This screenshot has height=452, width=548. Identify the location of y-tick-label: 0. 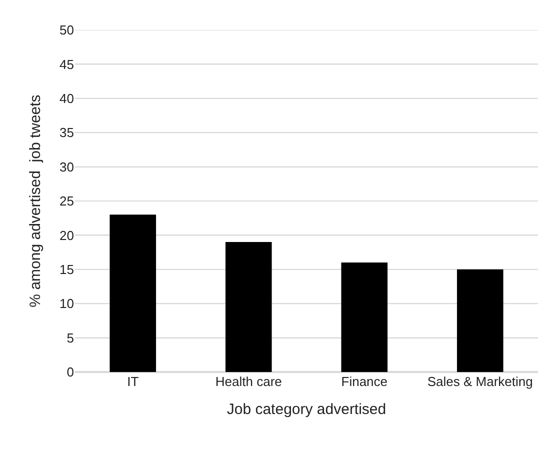
(70, 372).